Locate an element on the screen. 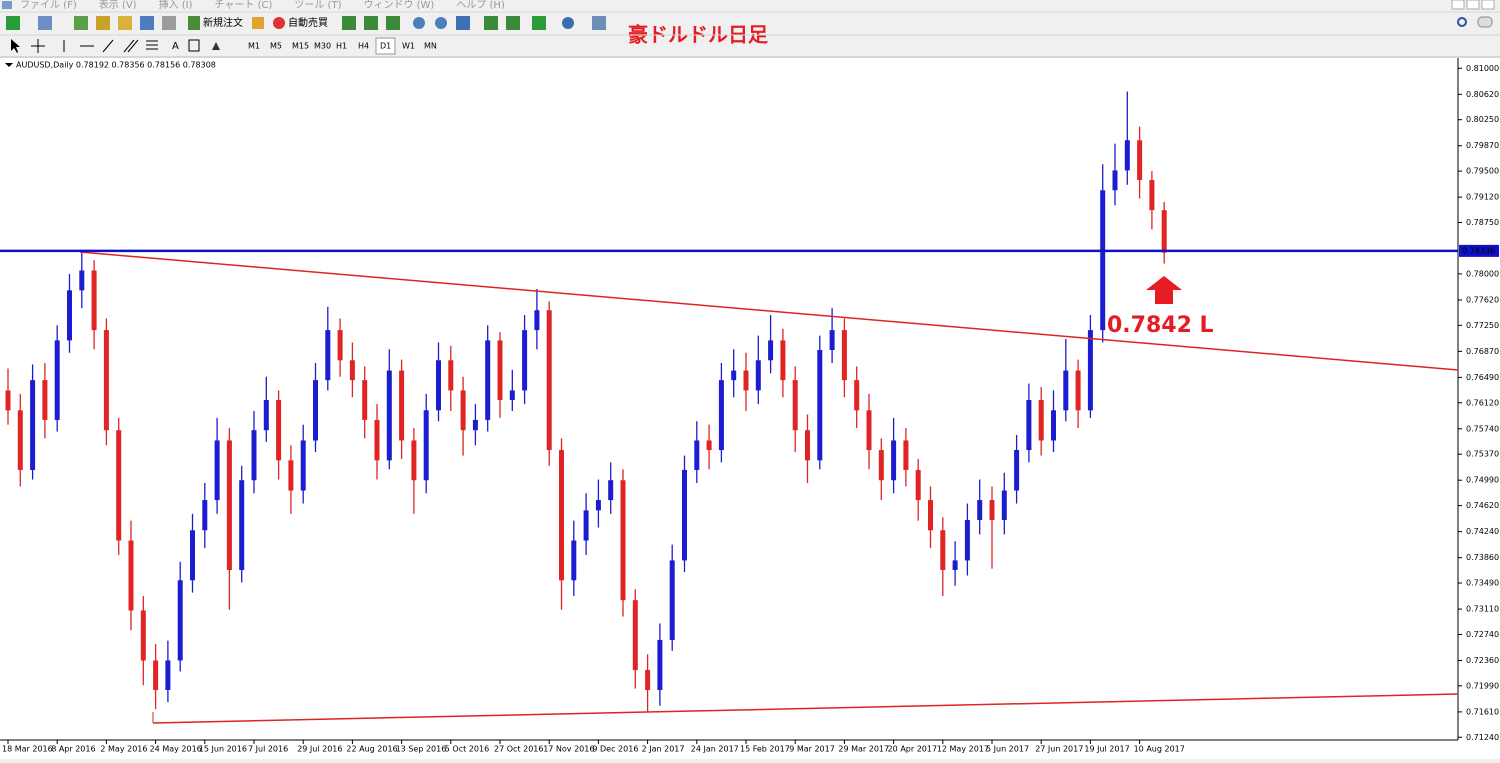 Image resolution: width=1500 pixels, height=763 pixels. zoom-in-icon is located at coordinates (419, 23).